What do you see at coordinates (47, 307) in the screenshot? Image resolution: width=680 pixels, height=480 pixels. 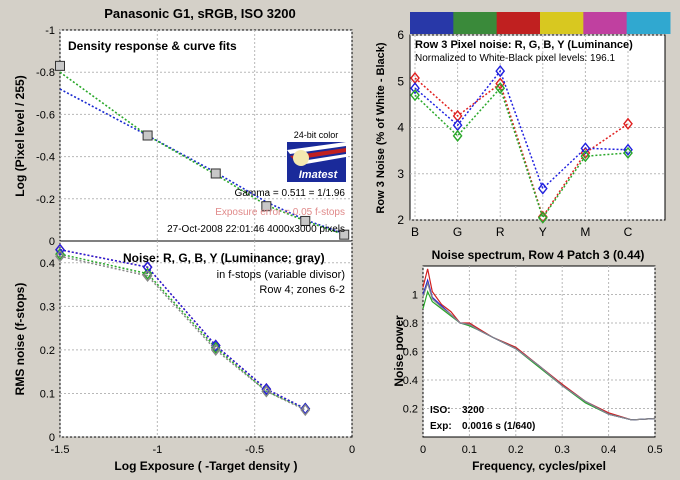 I see `rms-y-tick-label: 0.3` at bounding box center [47, 307].